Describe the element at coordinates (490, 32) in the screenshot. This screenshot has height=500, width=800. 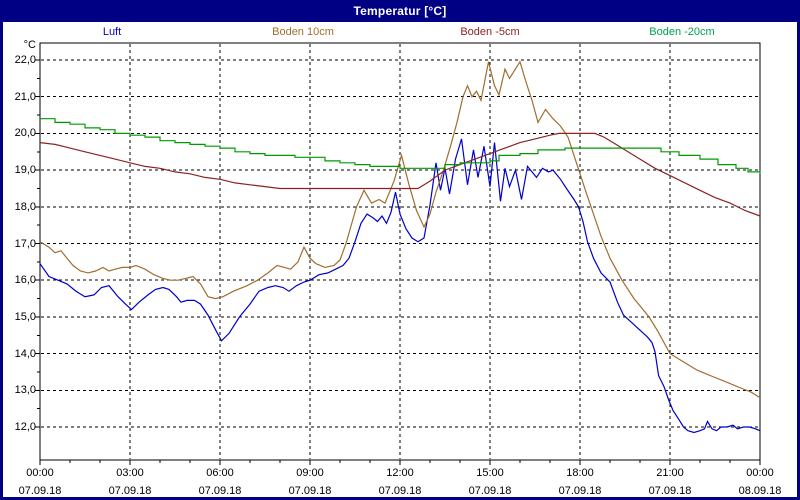
I see `legend-item-boden-5cm: Boden -5cm` at that location.